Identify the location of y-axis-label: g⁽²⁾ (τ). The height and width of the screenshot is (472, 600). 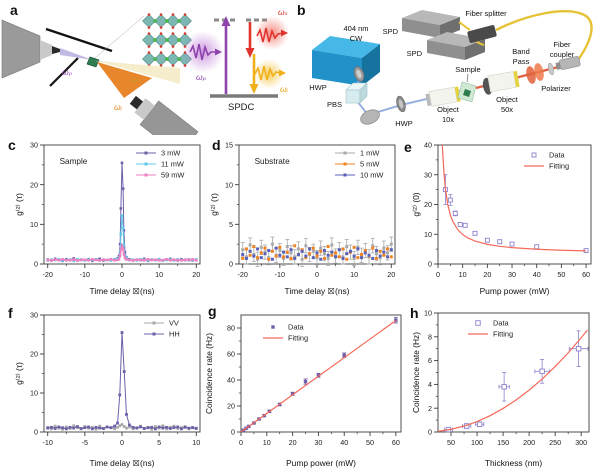
(19, 373).